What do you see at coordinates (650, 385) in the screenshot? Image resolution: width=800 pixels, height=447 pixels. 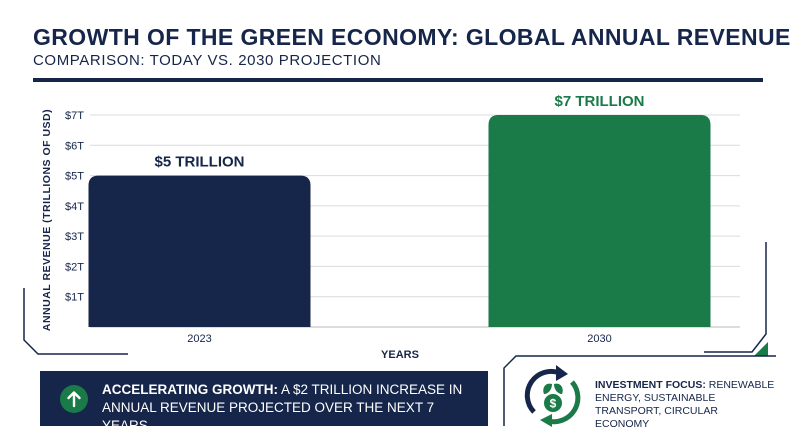 I see `investment-focus-heading: INVESTMENT FOCUS:` at bounding box center [650, 385].